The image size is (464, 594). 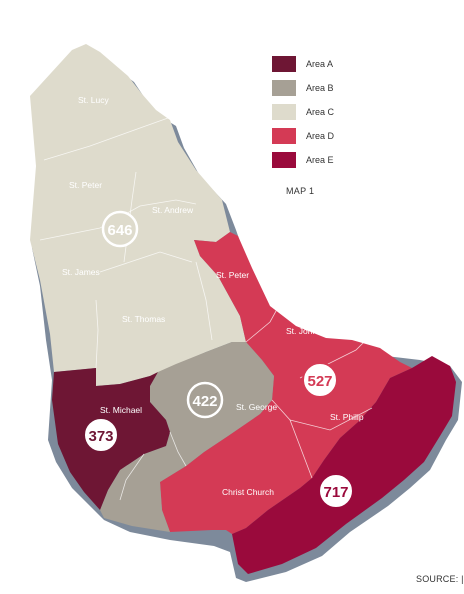 I want to click on legend-label: Area C, so click(x=320, y=112).